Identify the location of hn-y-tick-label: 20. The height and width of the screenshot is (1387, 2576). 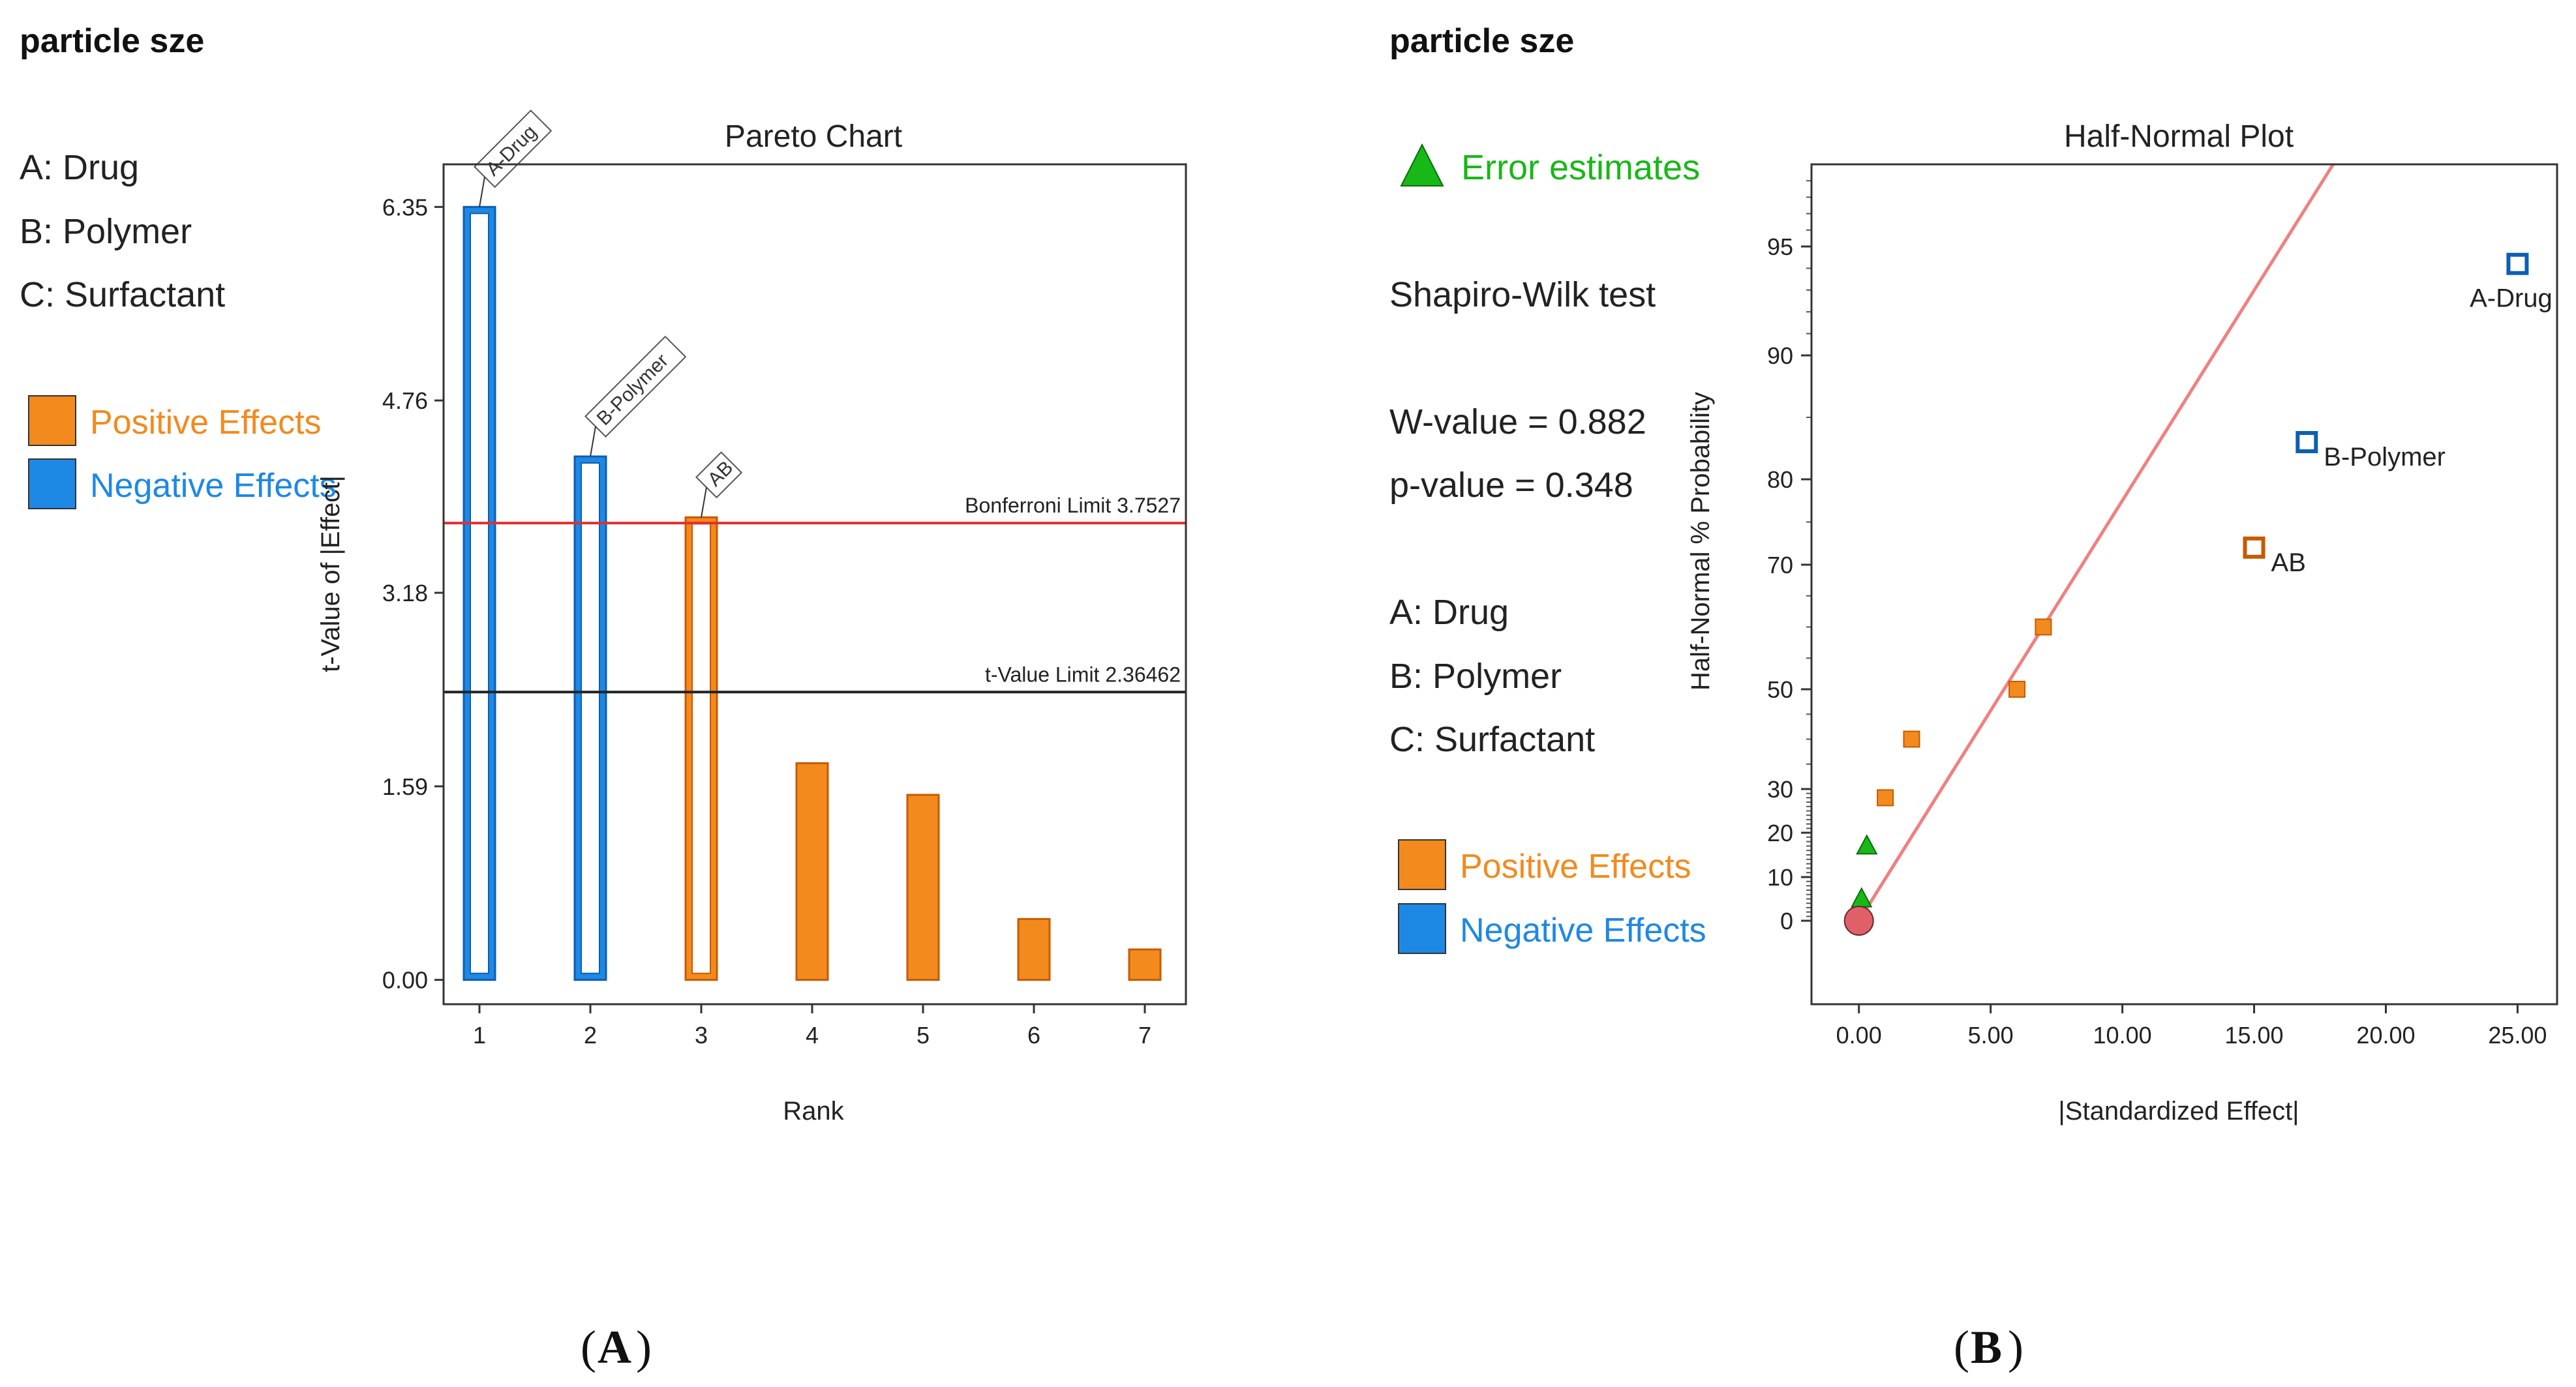
(1780, 833).